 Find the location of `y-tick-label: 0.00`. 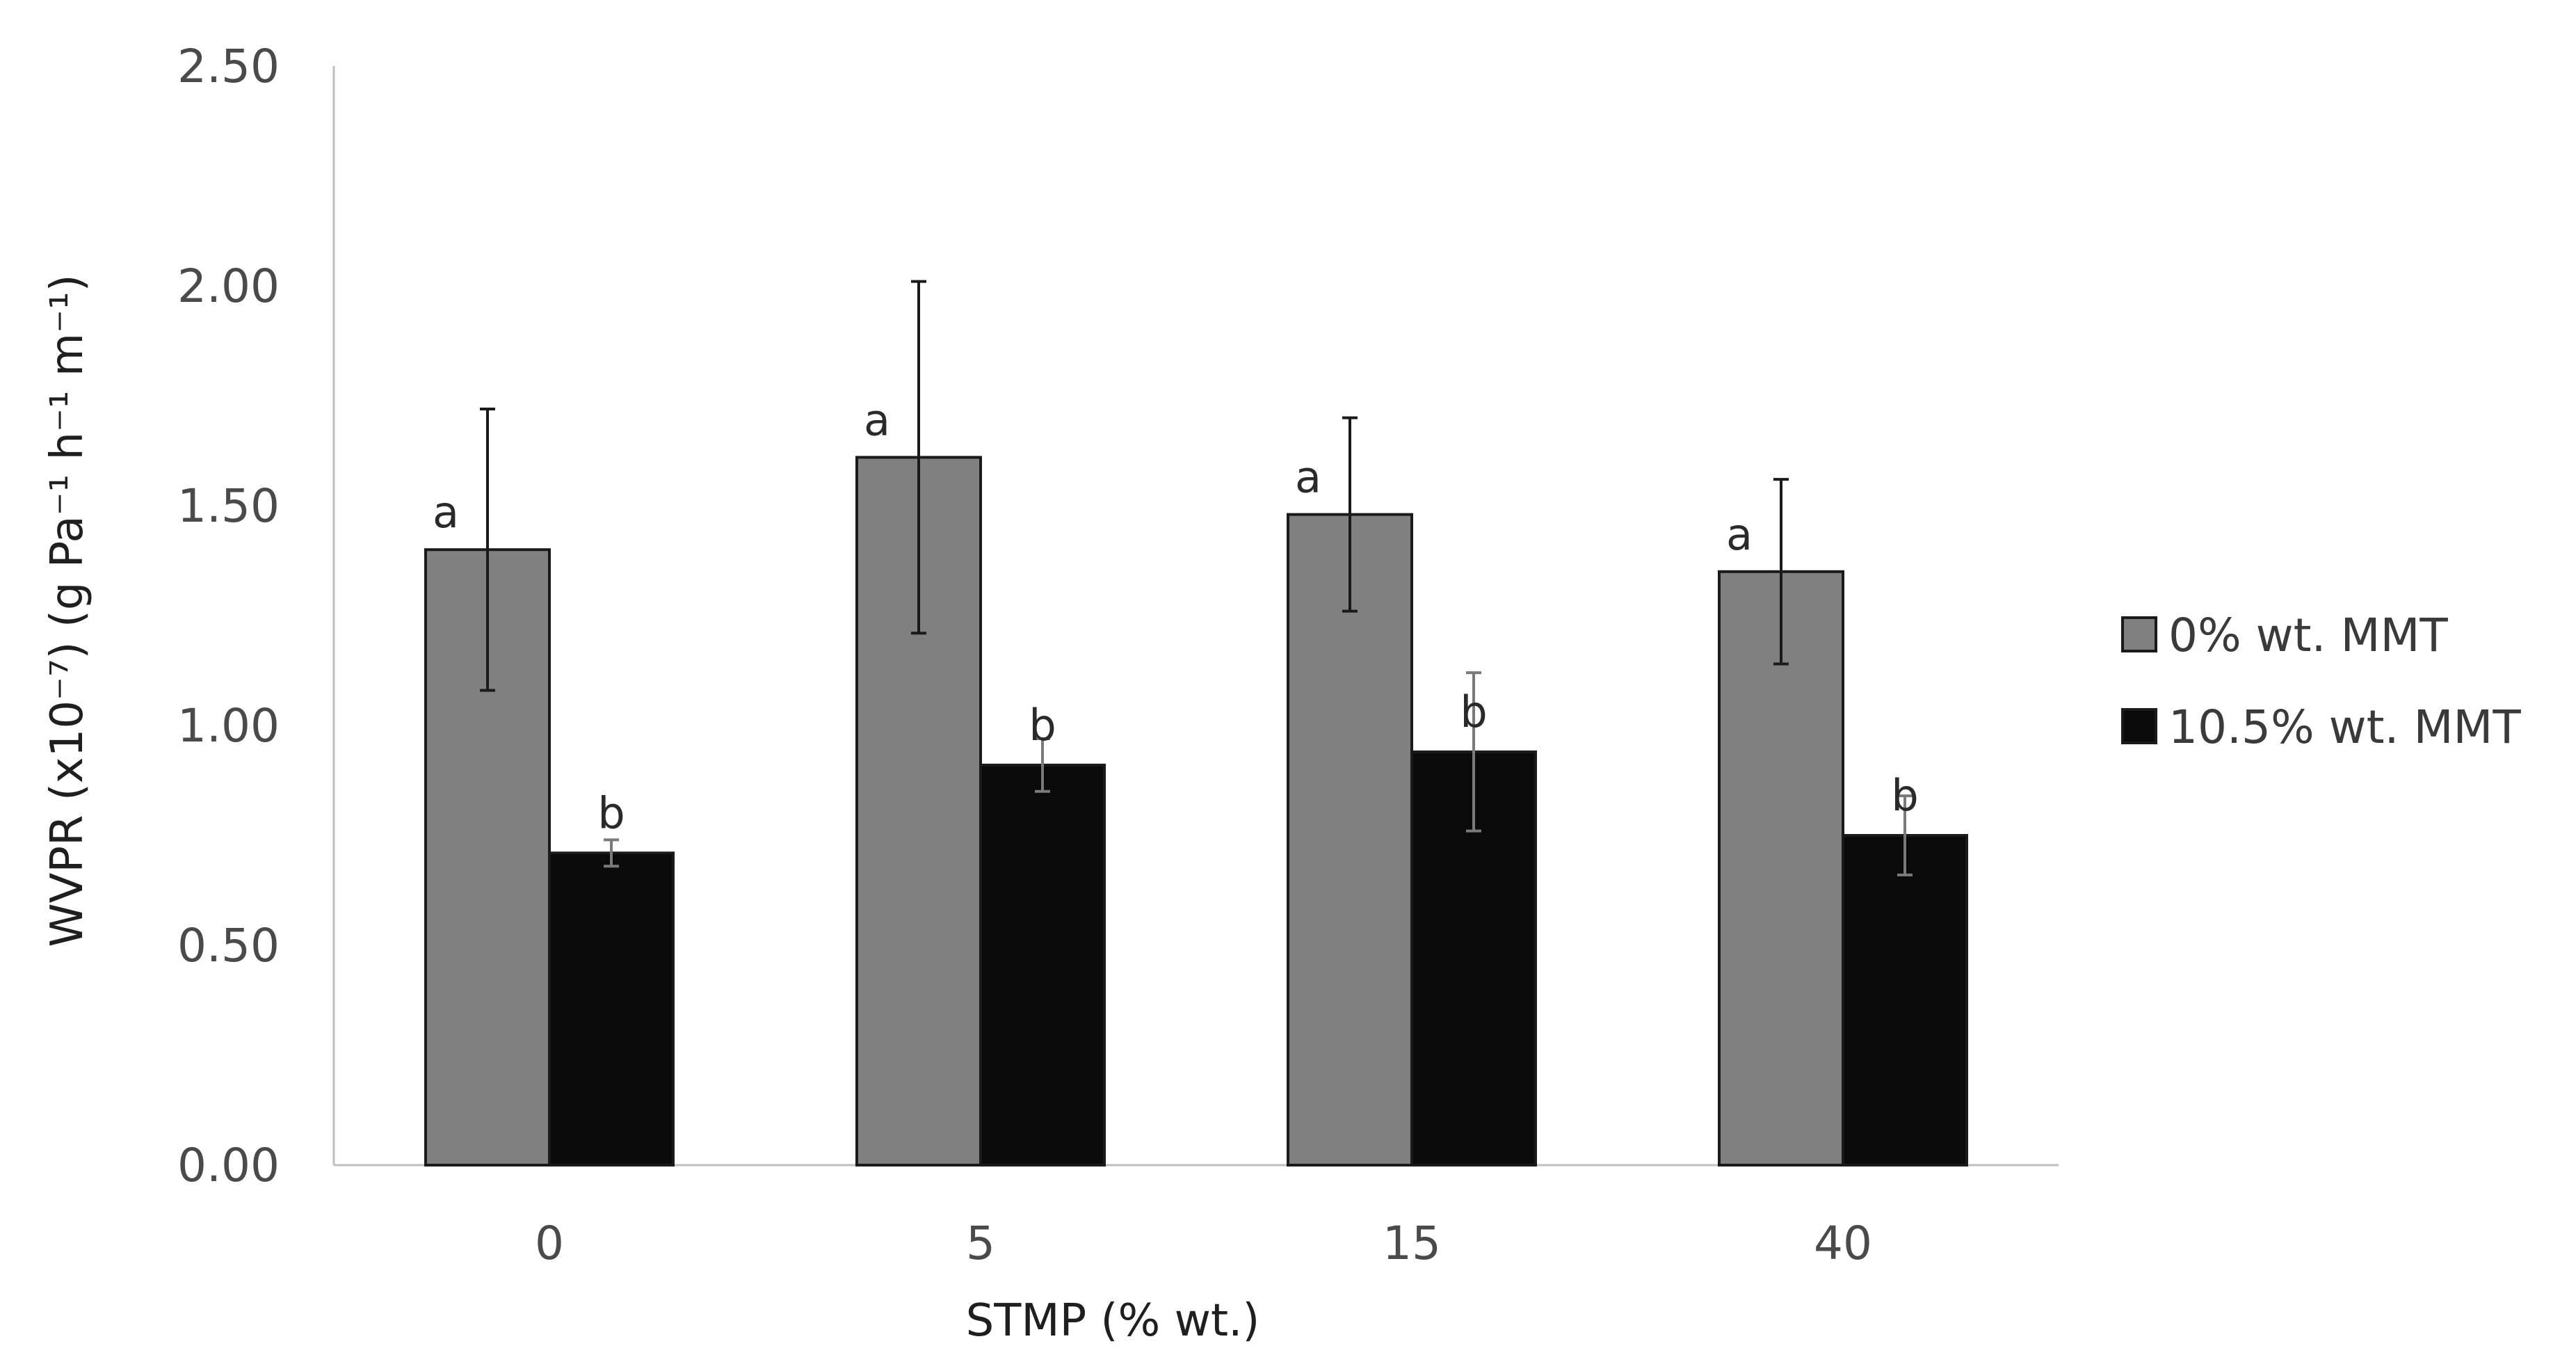

y-tick-label: 0.00 is located at coordinates (228, 1165).